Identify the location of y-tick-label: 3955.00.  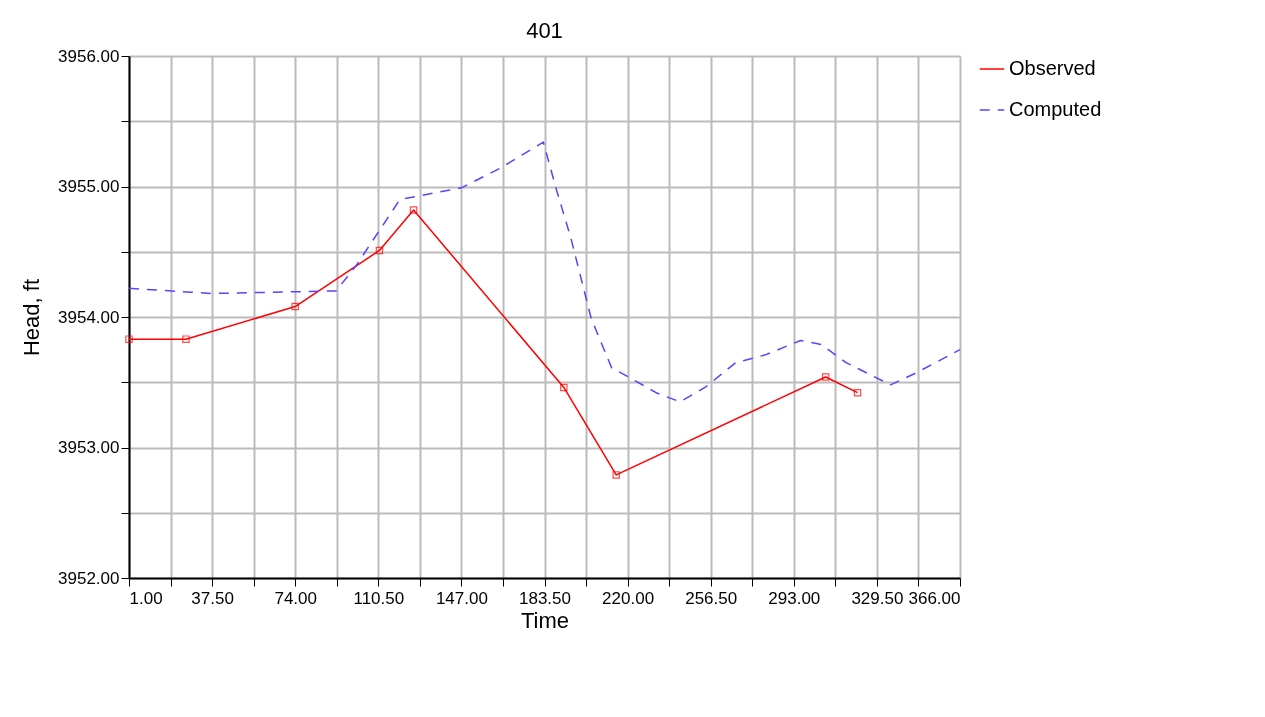
(89, 186).